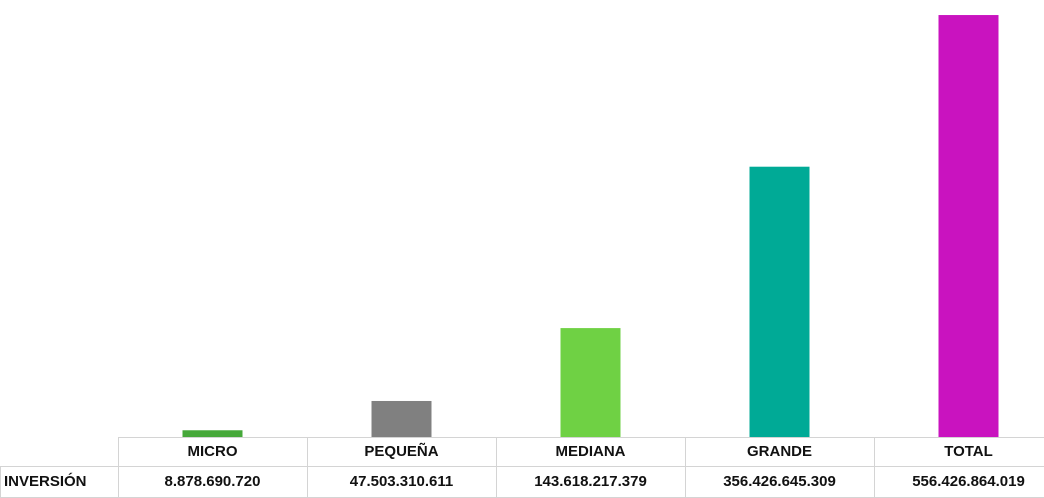 This screenshot has width=1044, height=498. What do you see at coordinates (401, 451) in the screenshot?
I see `x-tick-label: PEQUEÑA` at bounding box center [401, 451].